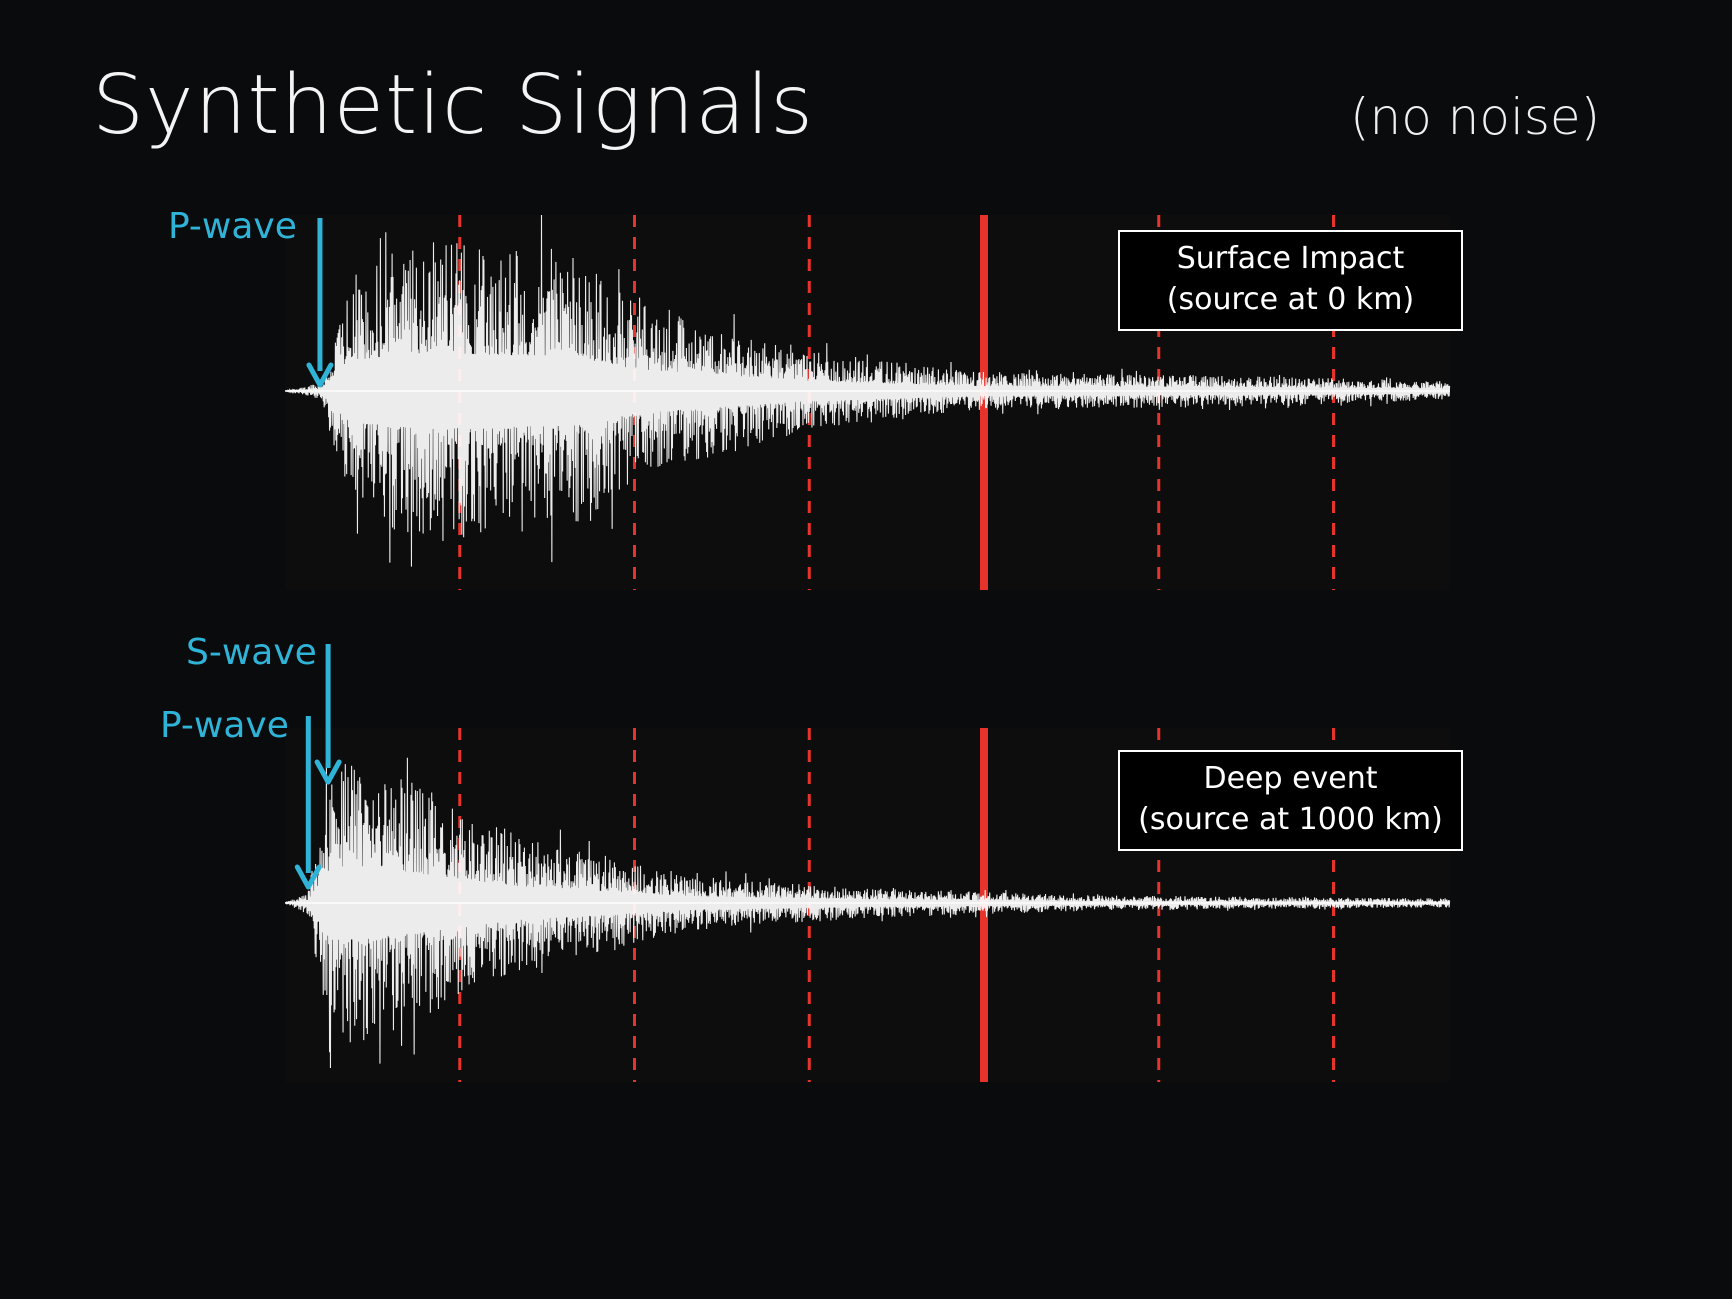 The width and height of the screenshot is (1732, 1299). I want to click on p-wave-label-top: P-wave, so click(232, 226).